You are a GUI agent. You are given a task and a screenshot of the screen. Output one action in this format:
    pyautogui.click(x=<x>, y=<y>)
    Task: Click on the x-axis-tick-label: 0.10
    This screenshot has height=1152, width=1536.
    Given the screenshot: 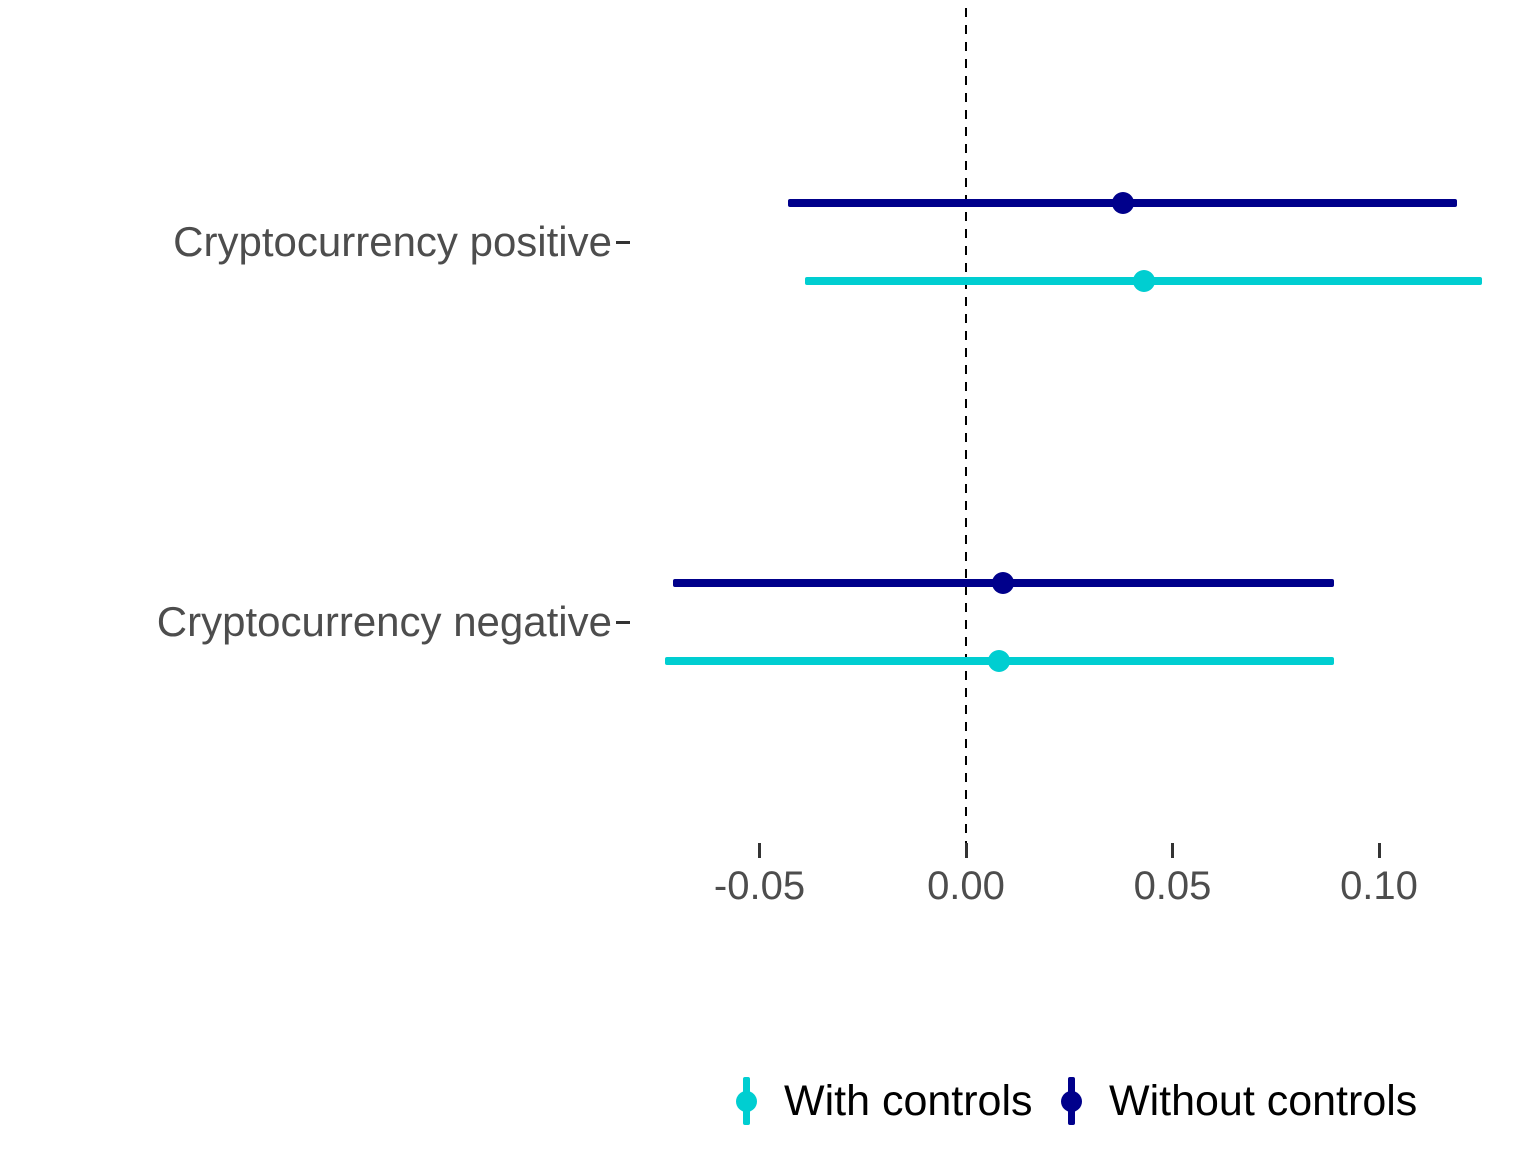 What is the action you would take?
    pyautogui.click(x=1379, y=886)
    